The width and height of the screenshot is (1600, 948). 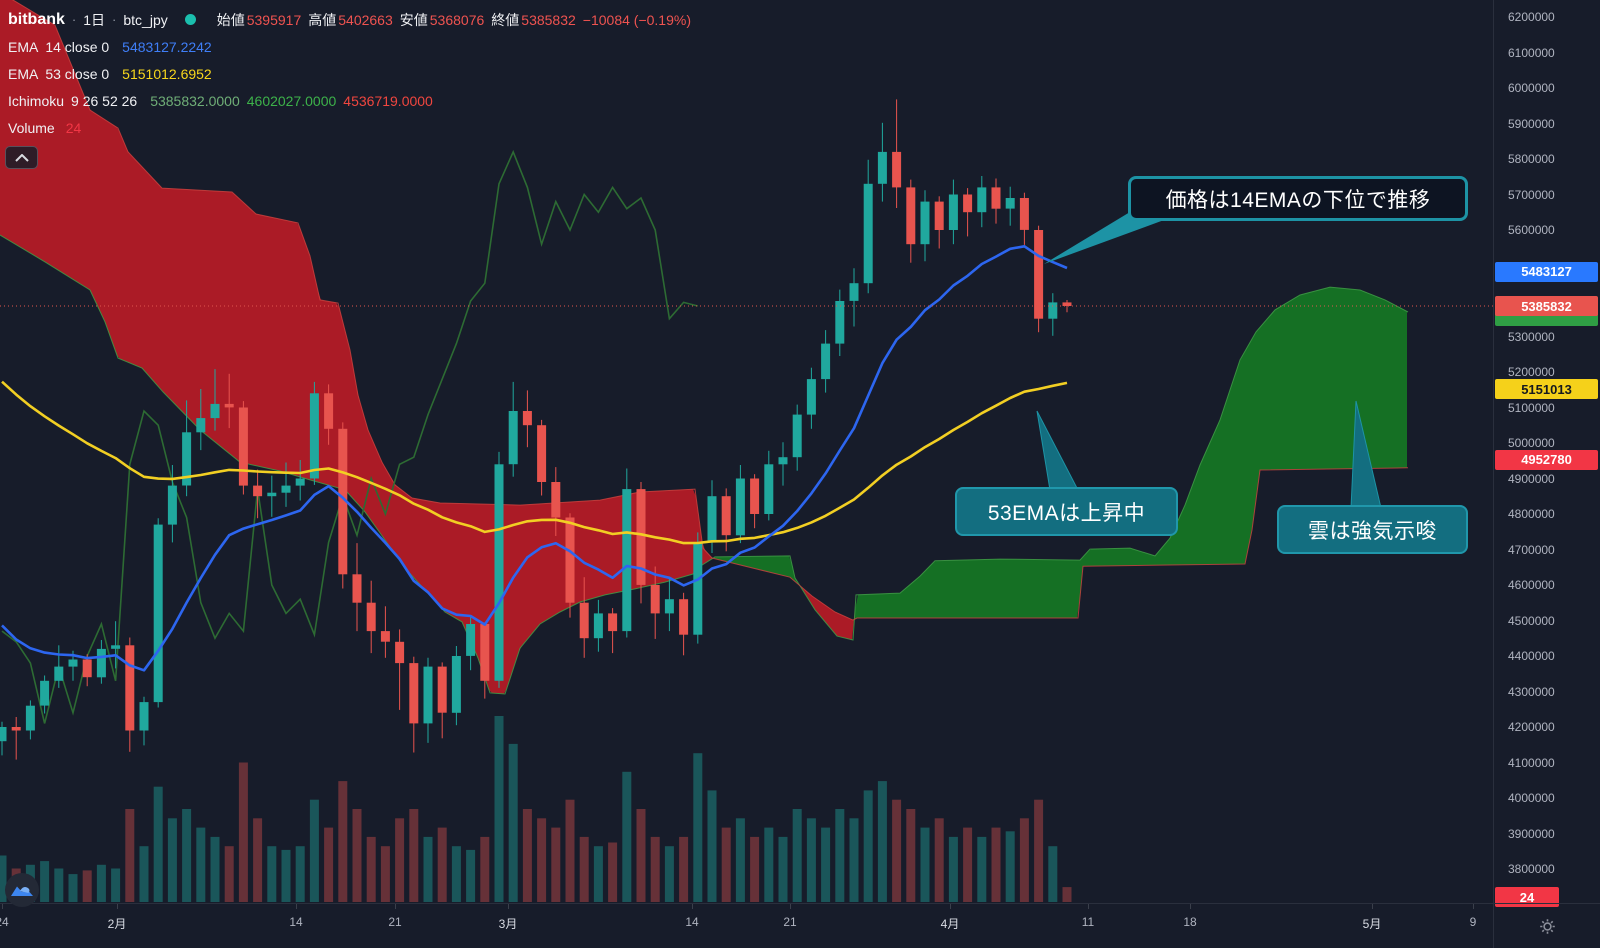 What do you see at coordinates (1372, 924) in the screenshot?
I see `time-tick-label: 5月` at bounding box center [1372, 924].